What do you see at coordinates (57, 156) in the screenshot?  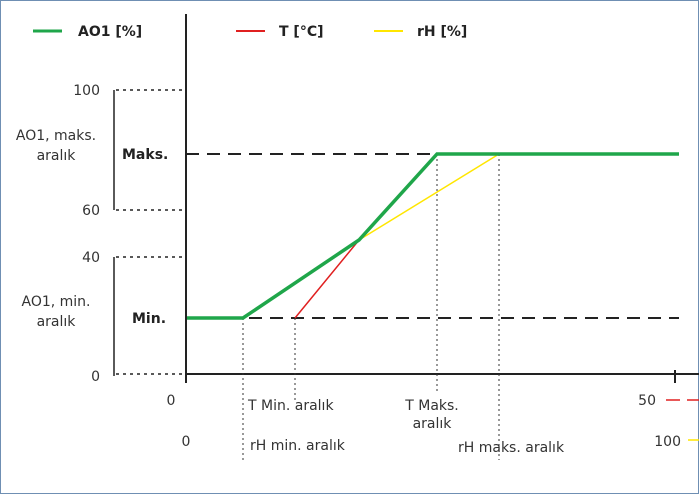 I see `ao1-max-range-label-line2: aralık` at bounding box center [57, 156].